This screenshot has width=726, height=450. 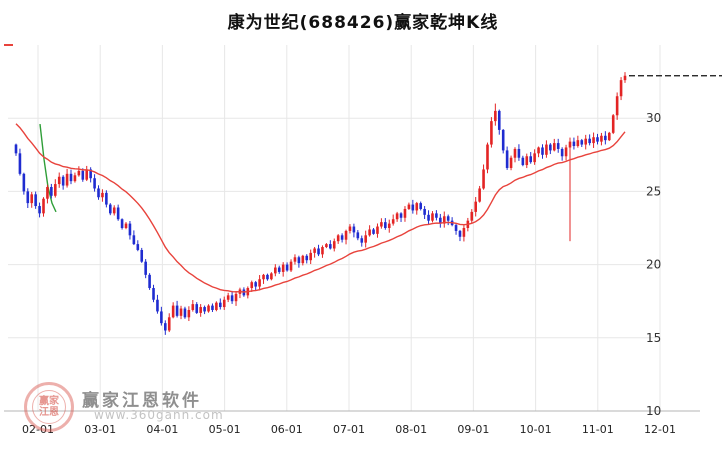 I want to click on watermark-brand-text: 赢家江恩软件, so click(x=142, y=401).